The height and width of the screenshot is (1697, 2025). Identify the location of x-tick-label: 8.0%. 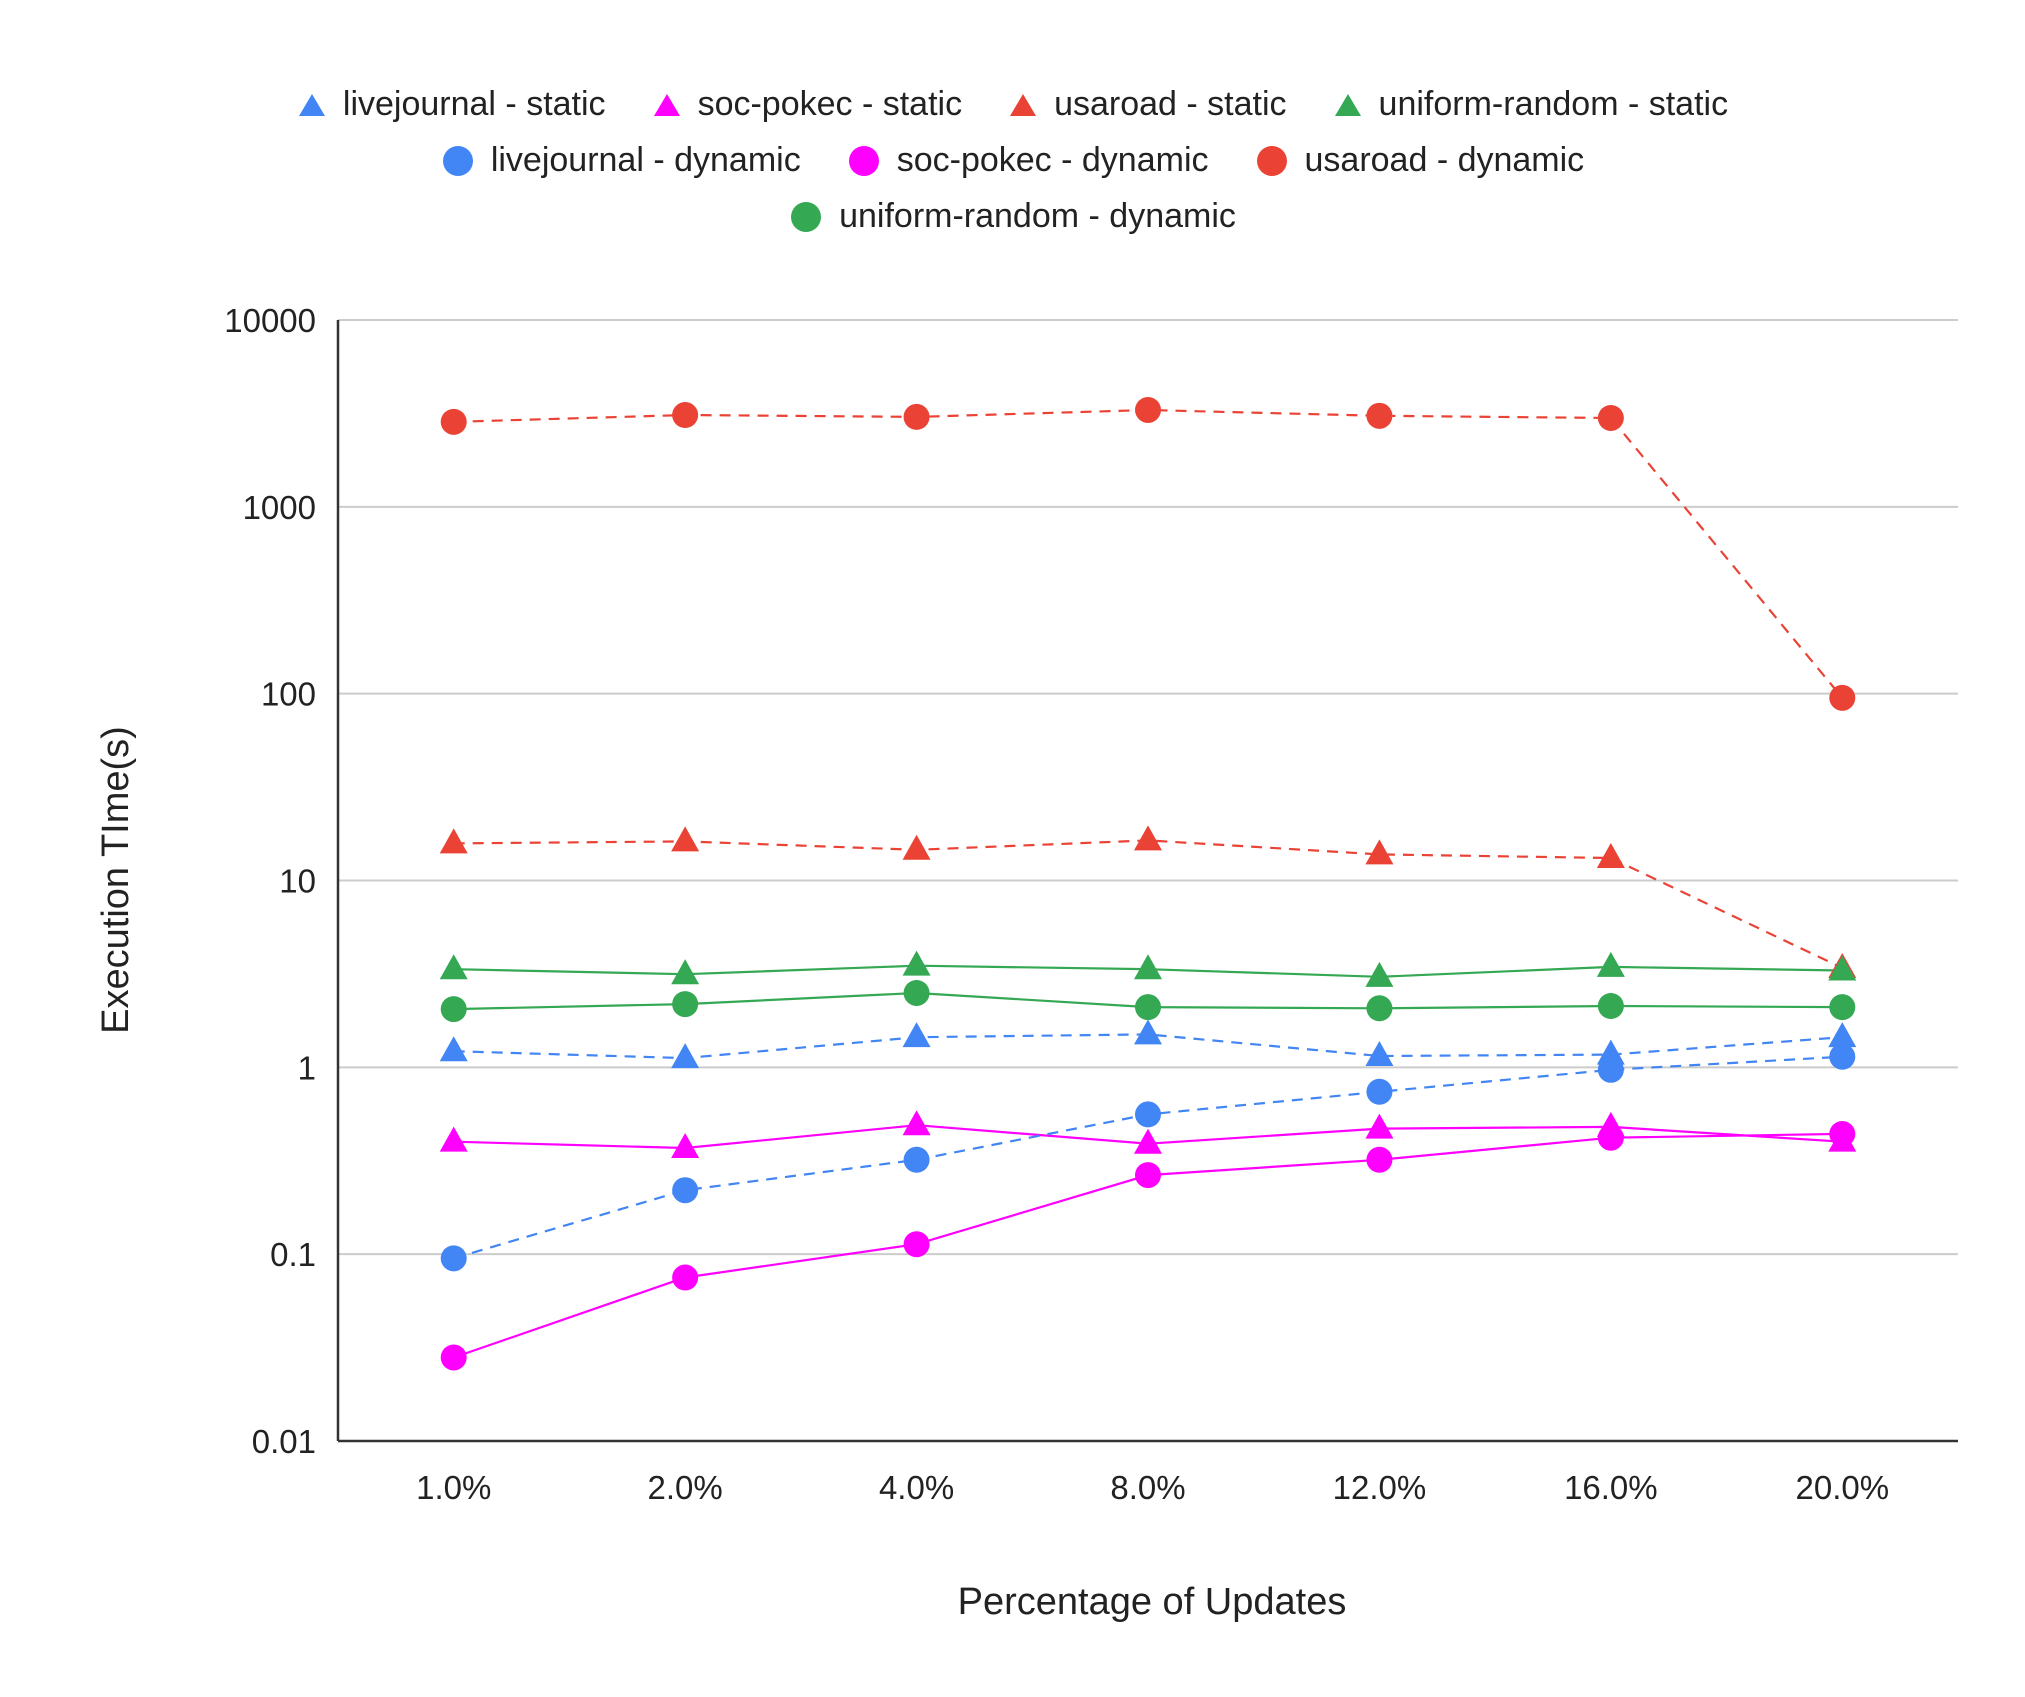
(1147, 1487).